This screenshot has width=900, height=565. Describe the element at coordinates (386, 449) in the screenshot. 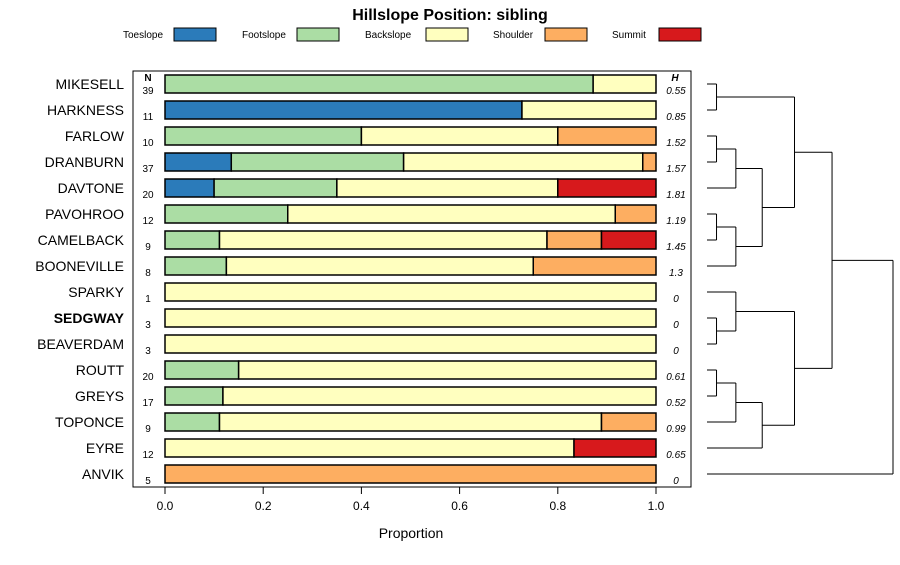

I see `row-eyre: EYRE 12 0.65` at that location.